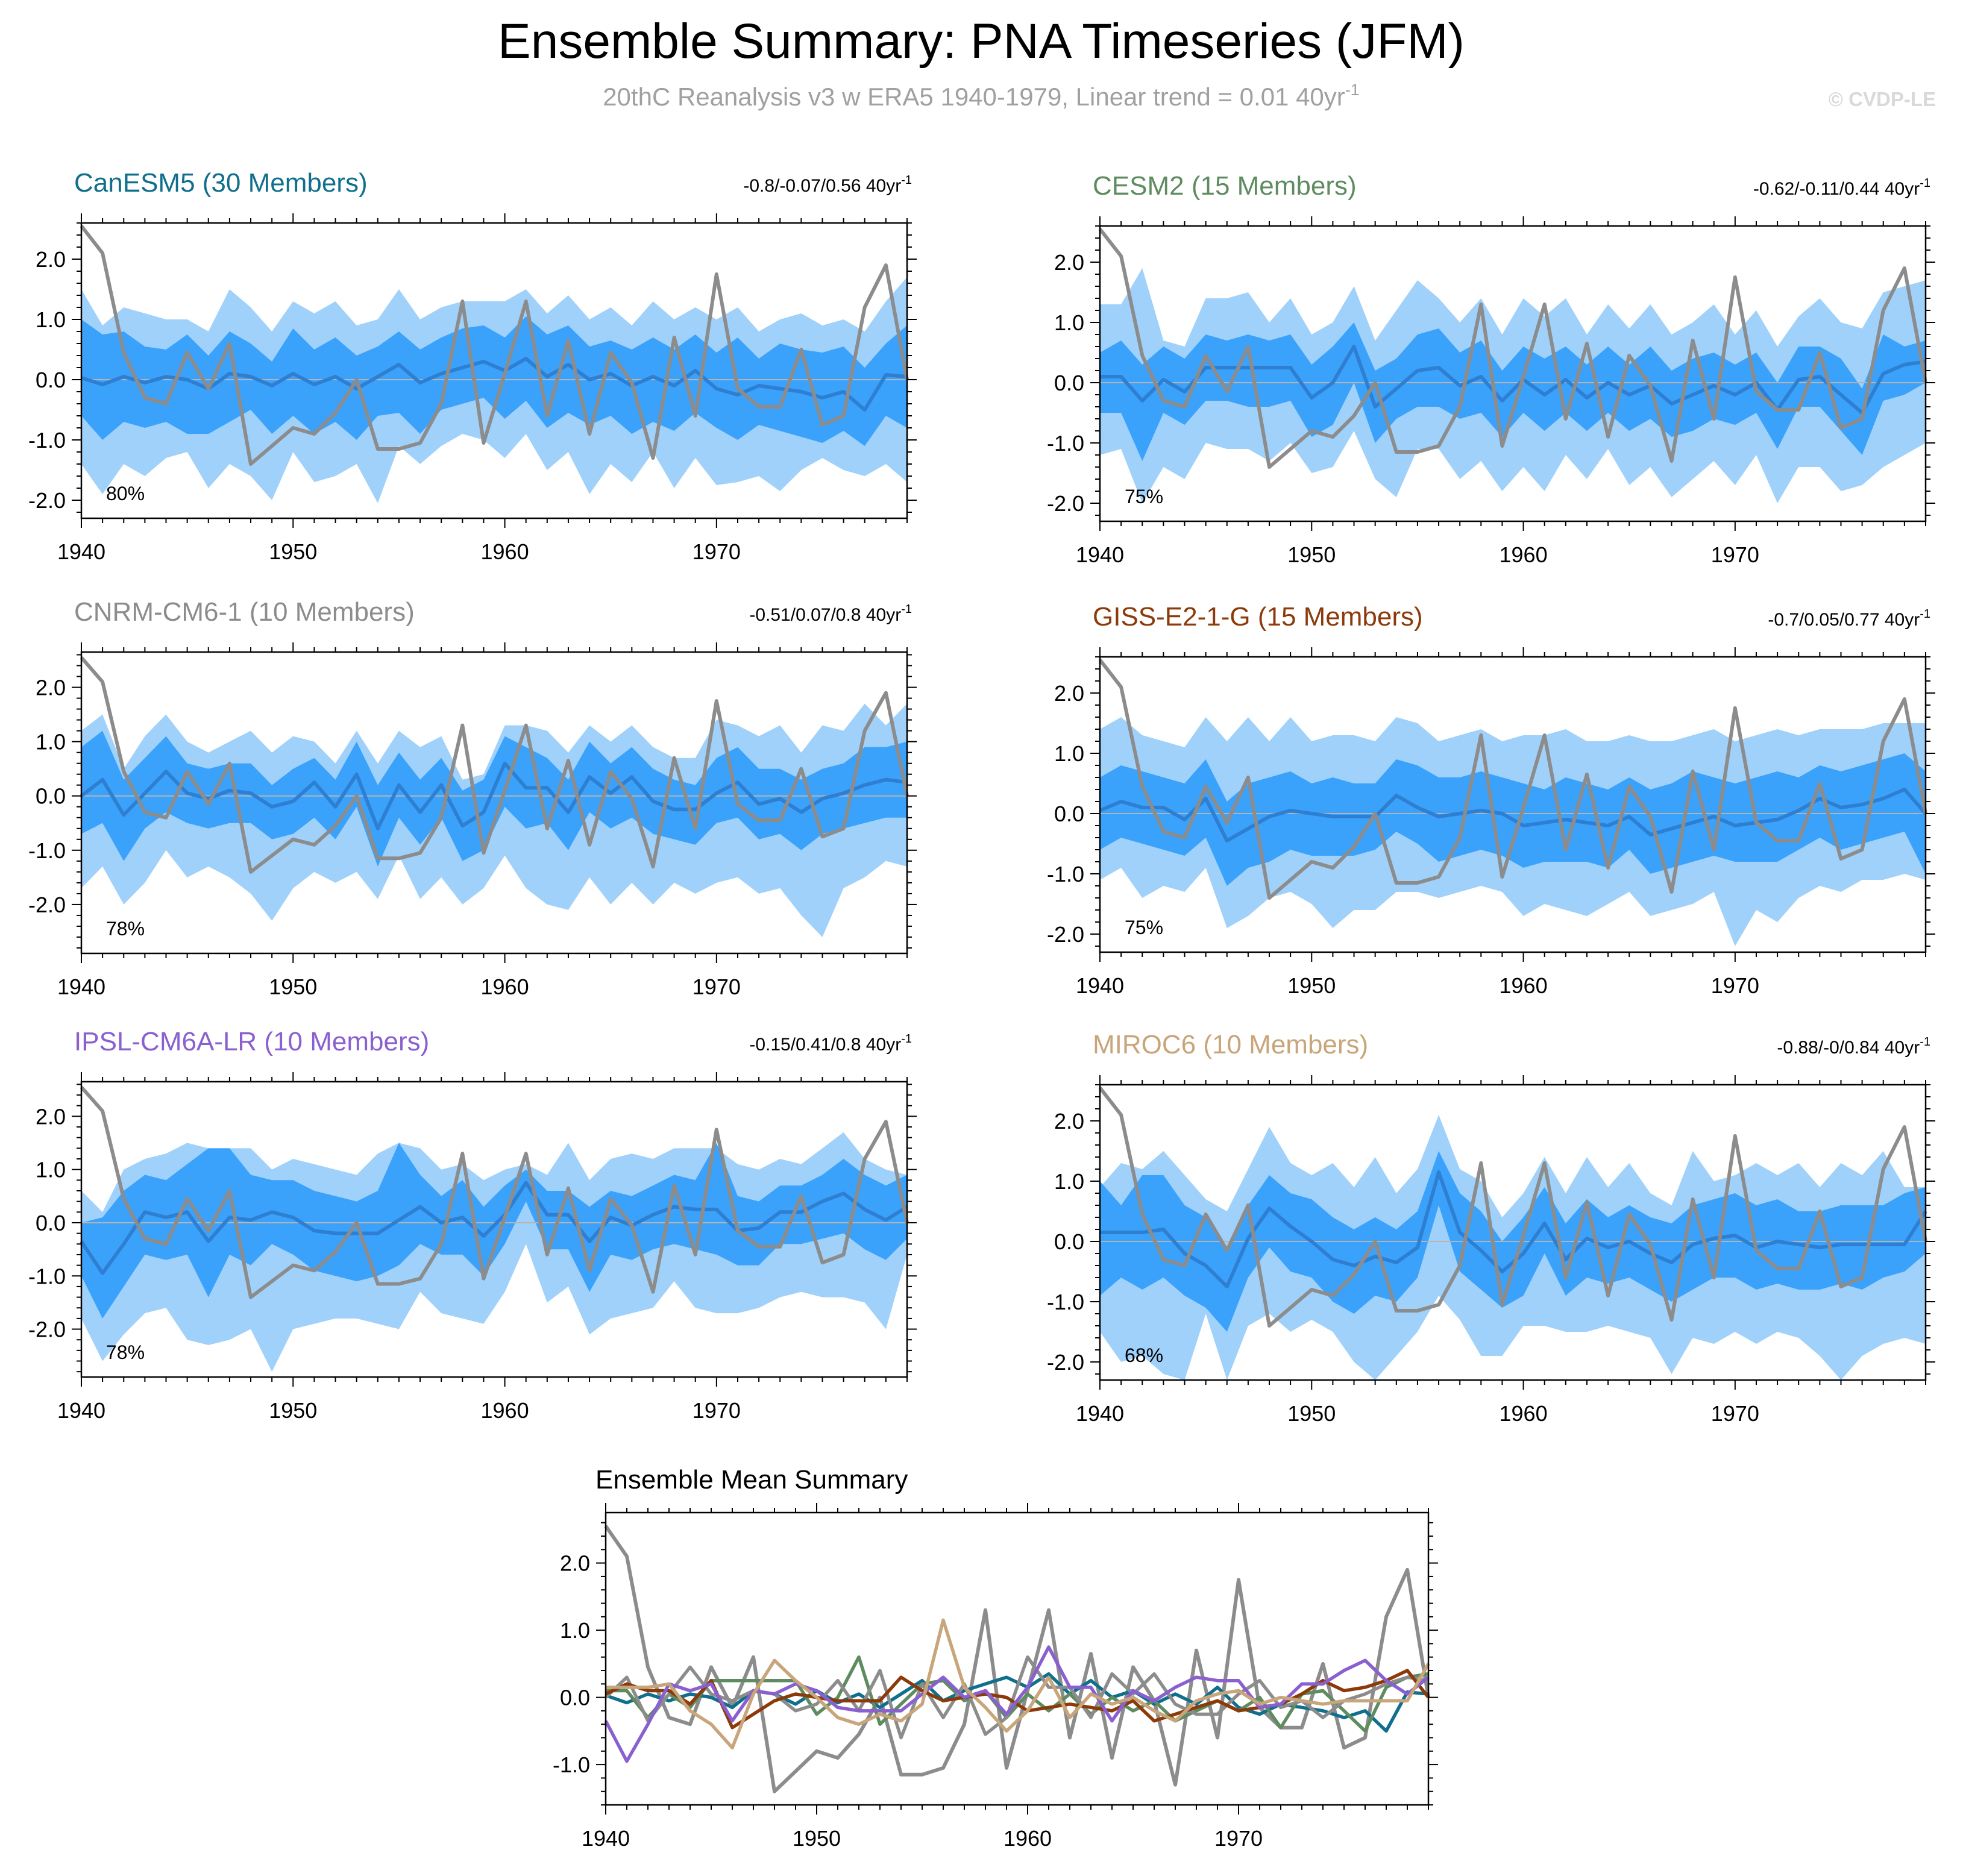 This screenshot has width=1963, height=1876. Describe the element at coordinates (1027, 1838) in the screenshot. I see `summary-x-tick-label: 1960` at that location.